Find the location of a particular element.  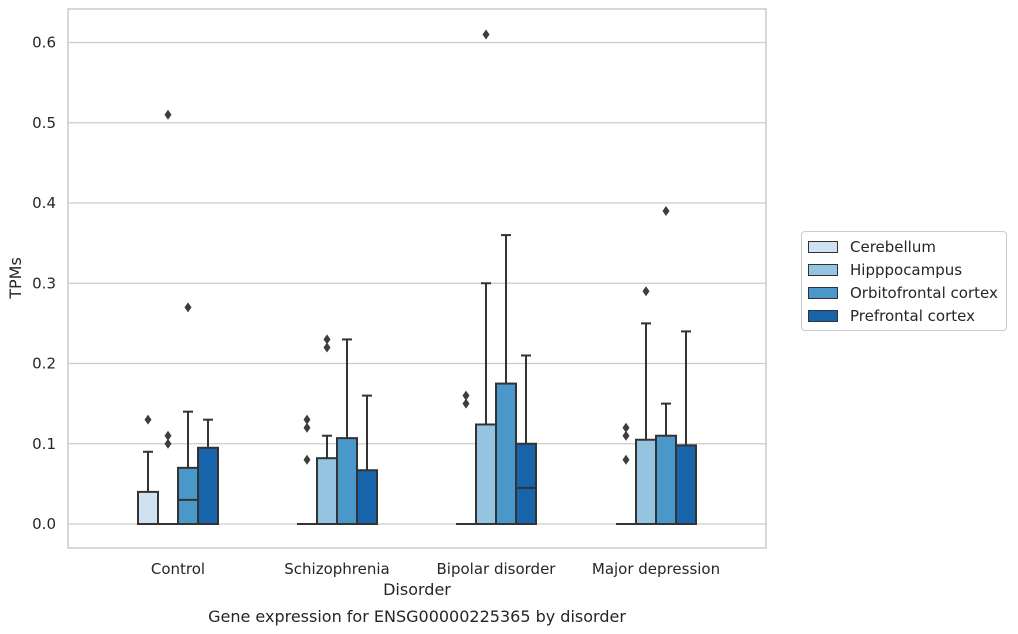

legend-label: Cerebellum is located at coordinates (893, 246).